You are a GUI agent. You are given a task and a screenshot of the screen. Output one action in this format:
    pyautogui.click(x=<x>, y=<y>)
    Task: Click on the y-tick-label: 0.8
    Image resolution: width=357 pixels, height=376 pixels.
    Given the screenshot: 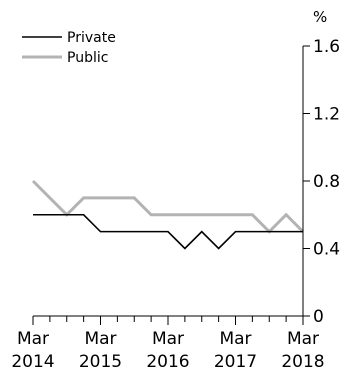 What is the action you would take?
    pyautogui.click(x=326, y=182)
    